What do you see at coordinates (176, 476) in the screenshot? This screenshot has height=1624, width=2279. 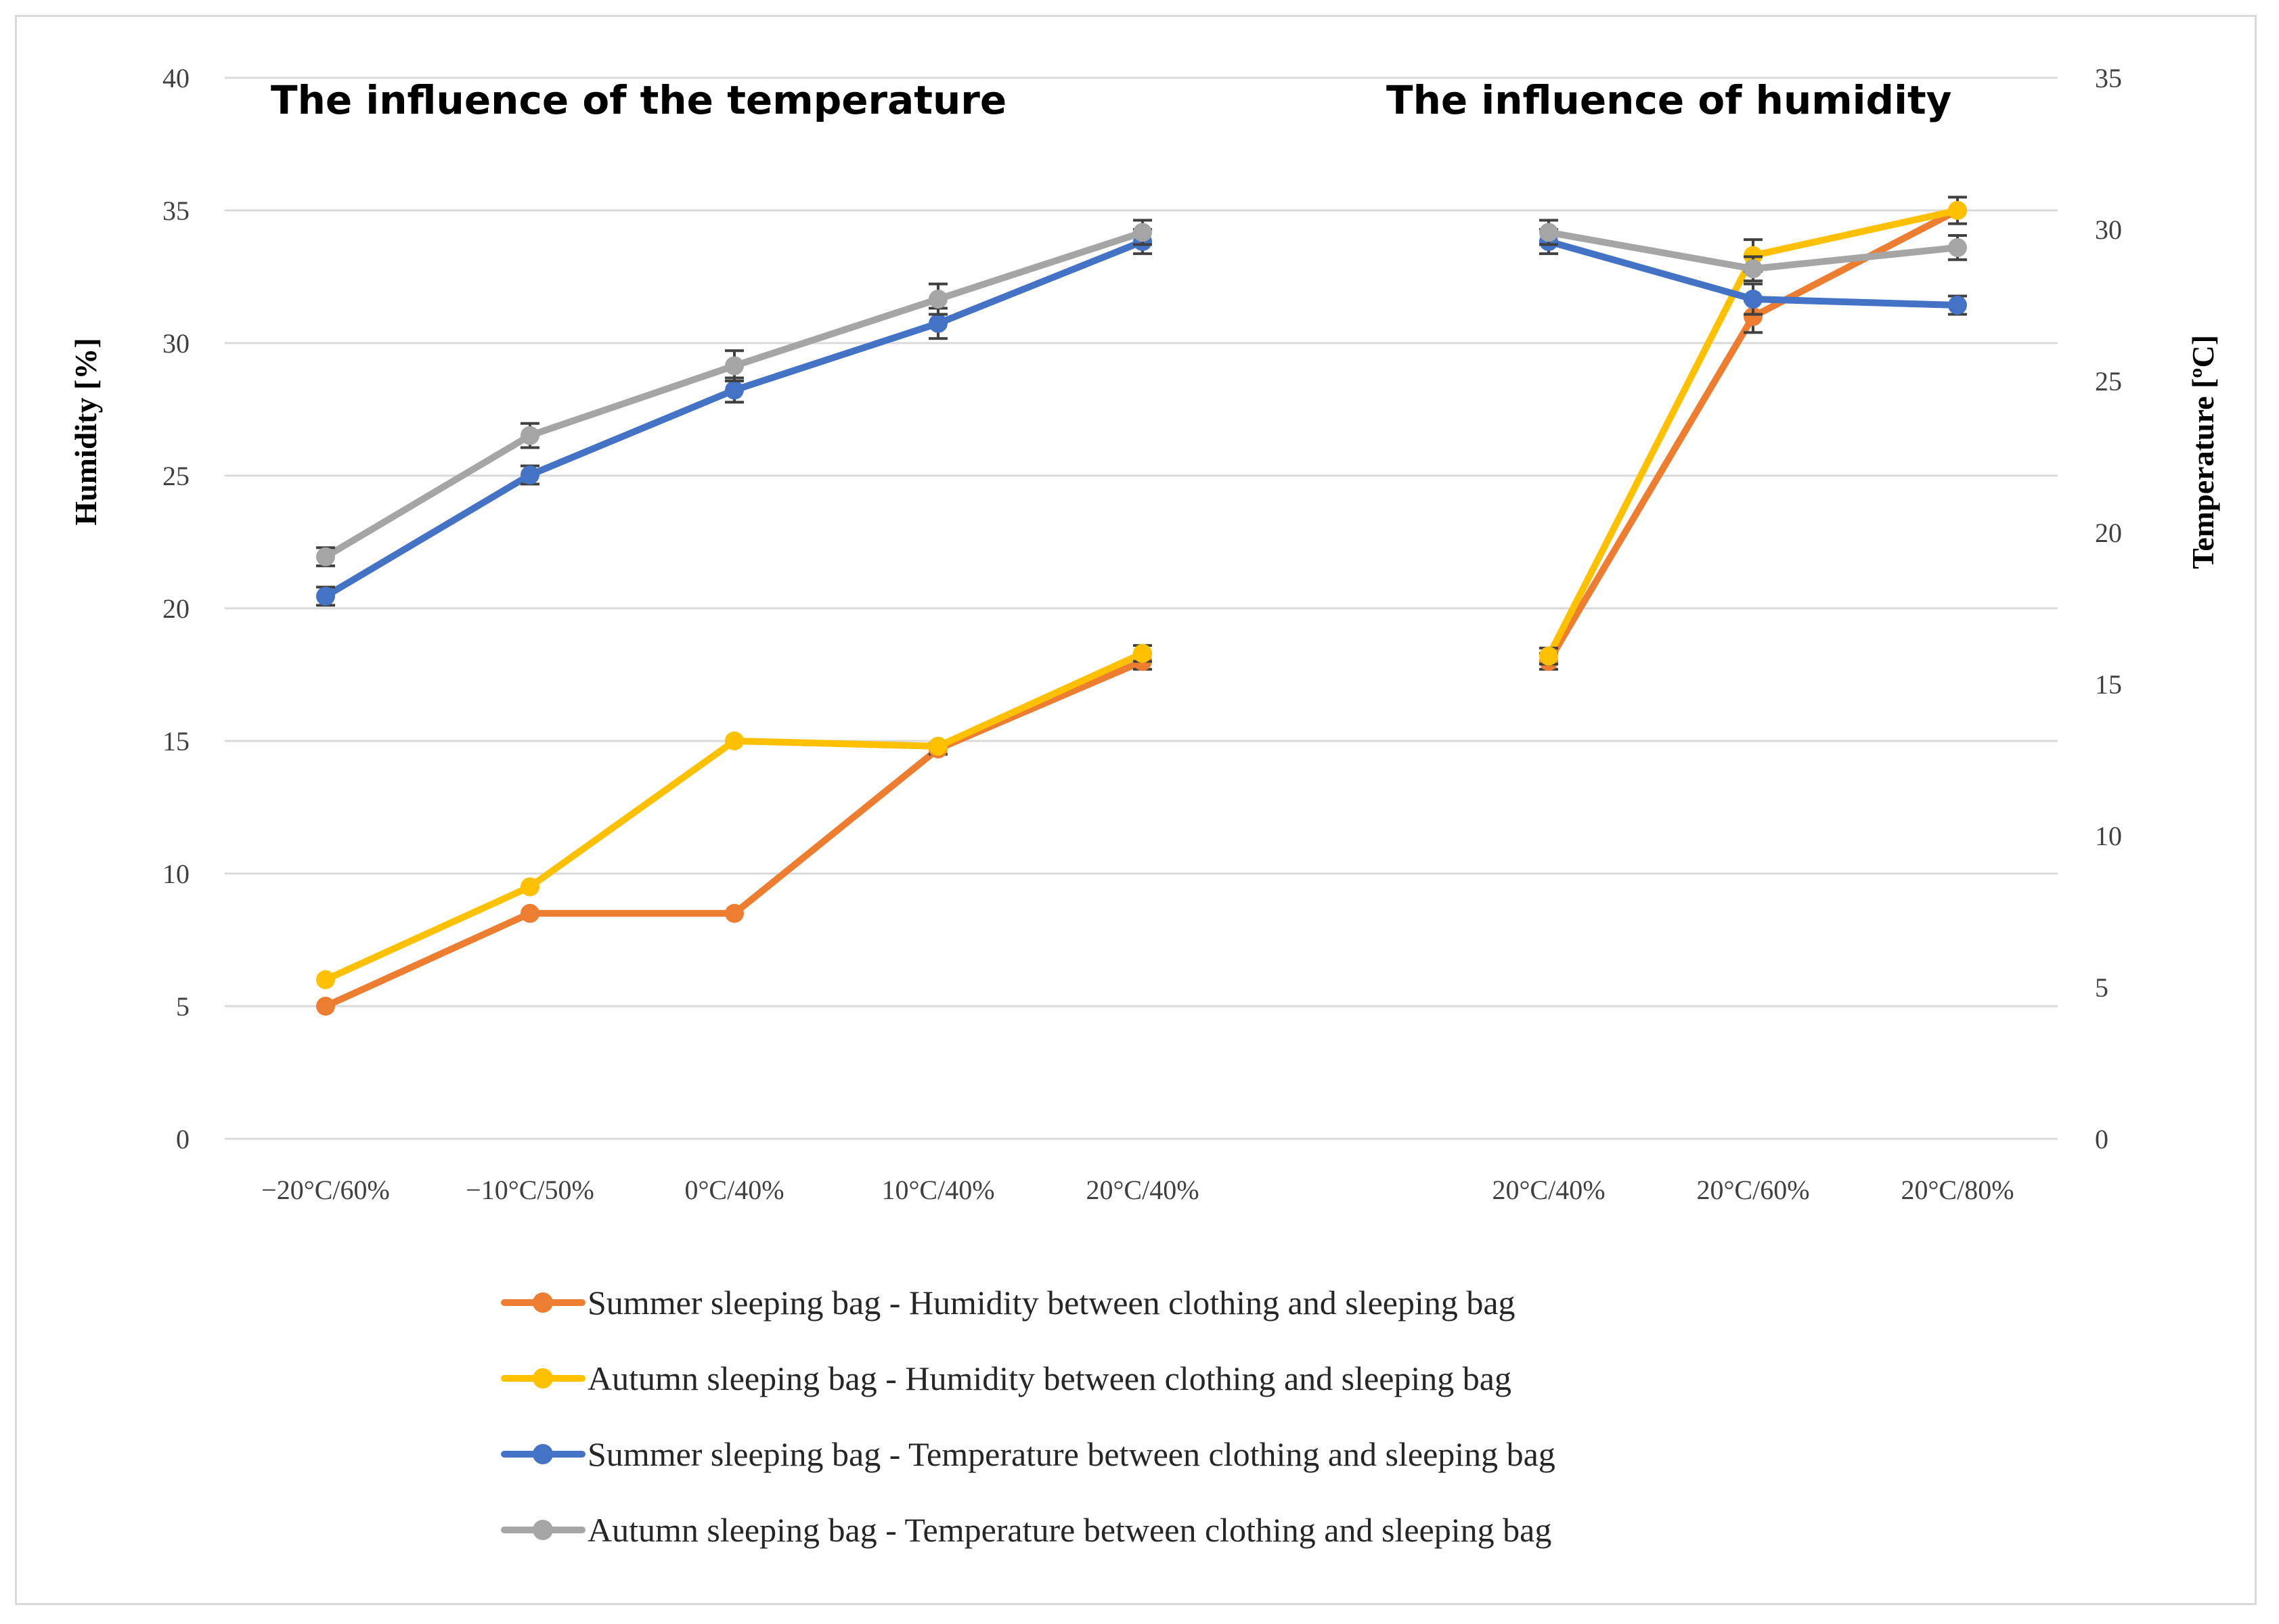 I see `y-left-tick-label: 25` at bounding box center [176, 476].